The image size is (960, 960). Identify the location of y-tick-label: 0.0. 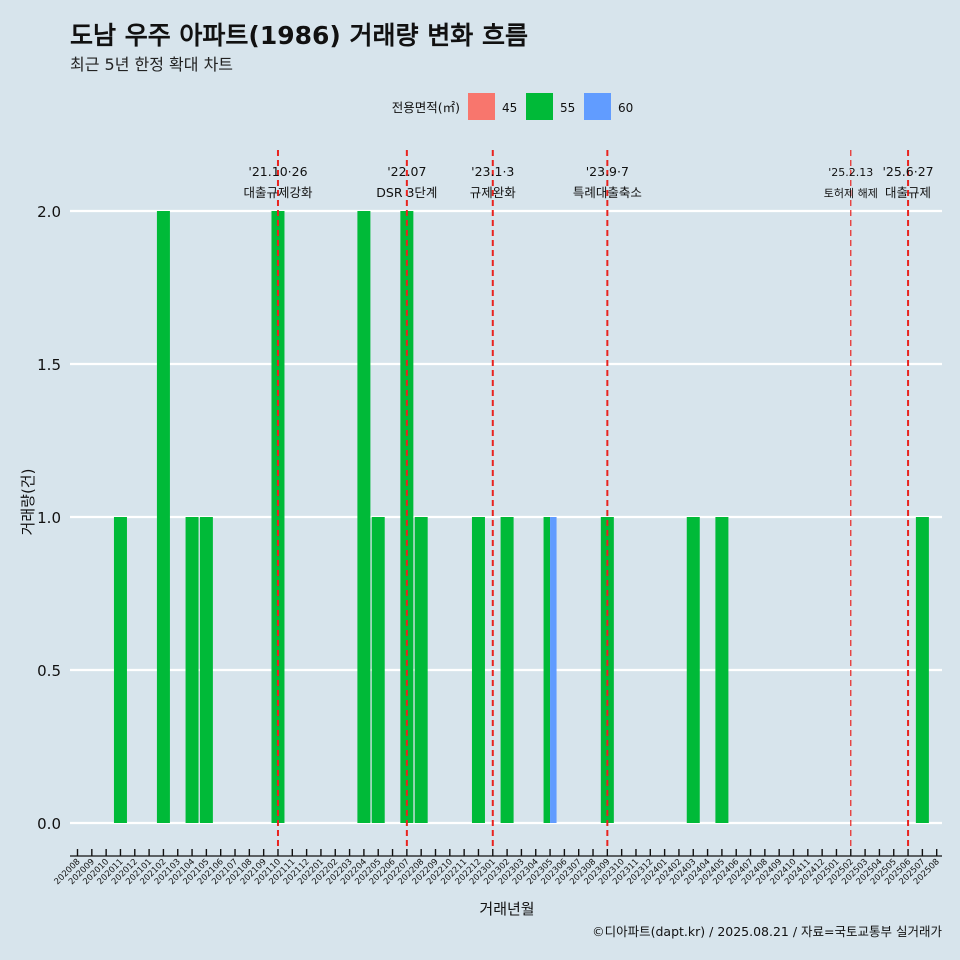
(49, 824).